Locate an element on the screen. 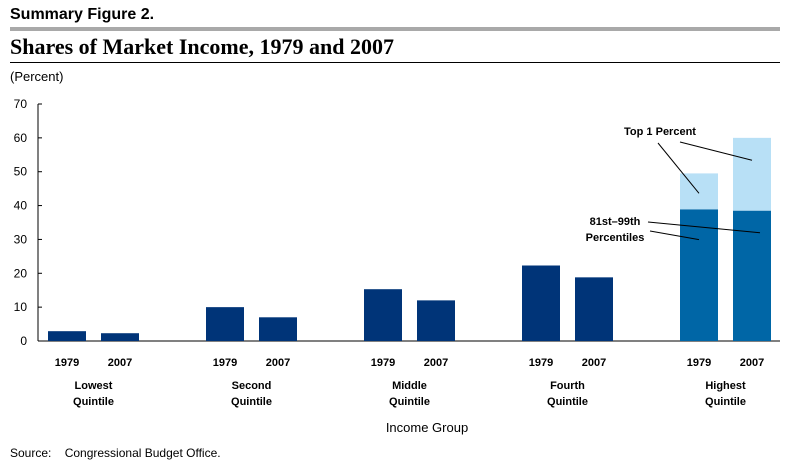 The image size is (790, 465). source-note: Source: Congressional Budget Office. is located at coordinates (115, 453).